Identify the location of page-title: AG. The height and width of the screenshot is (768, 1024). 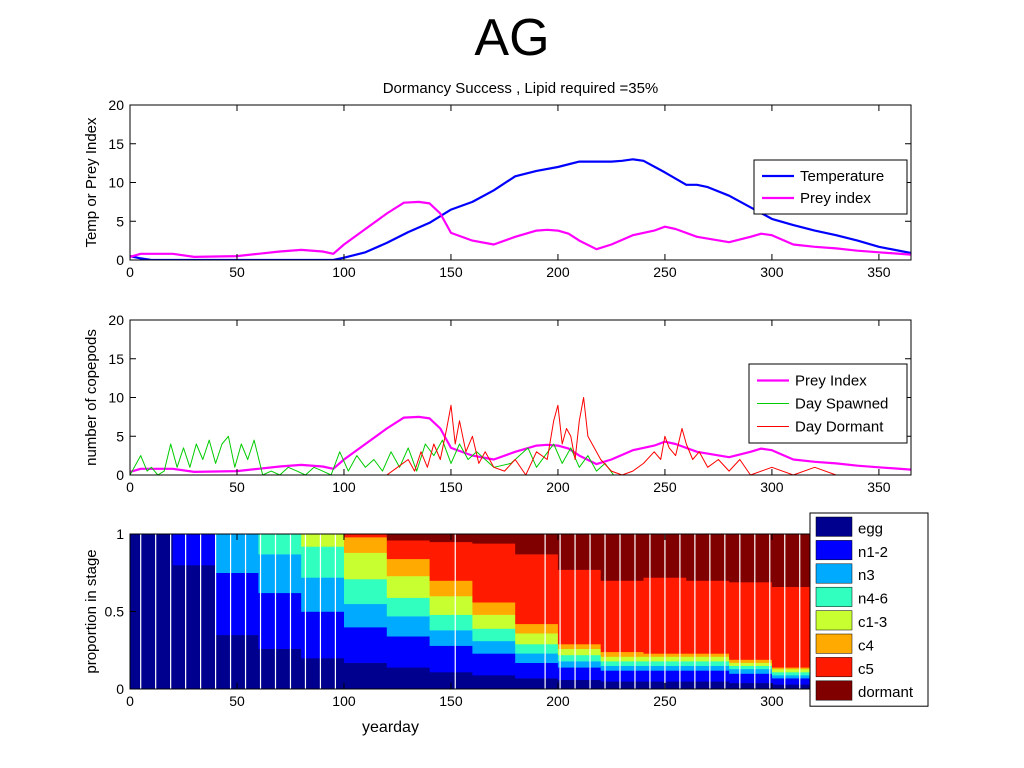
(512, 38).